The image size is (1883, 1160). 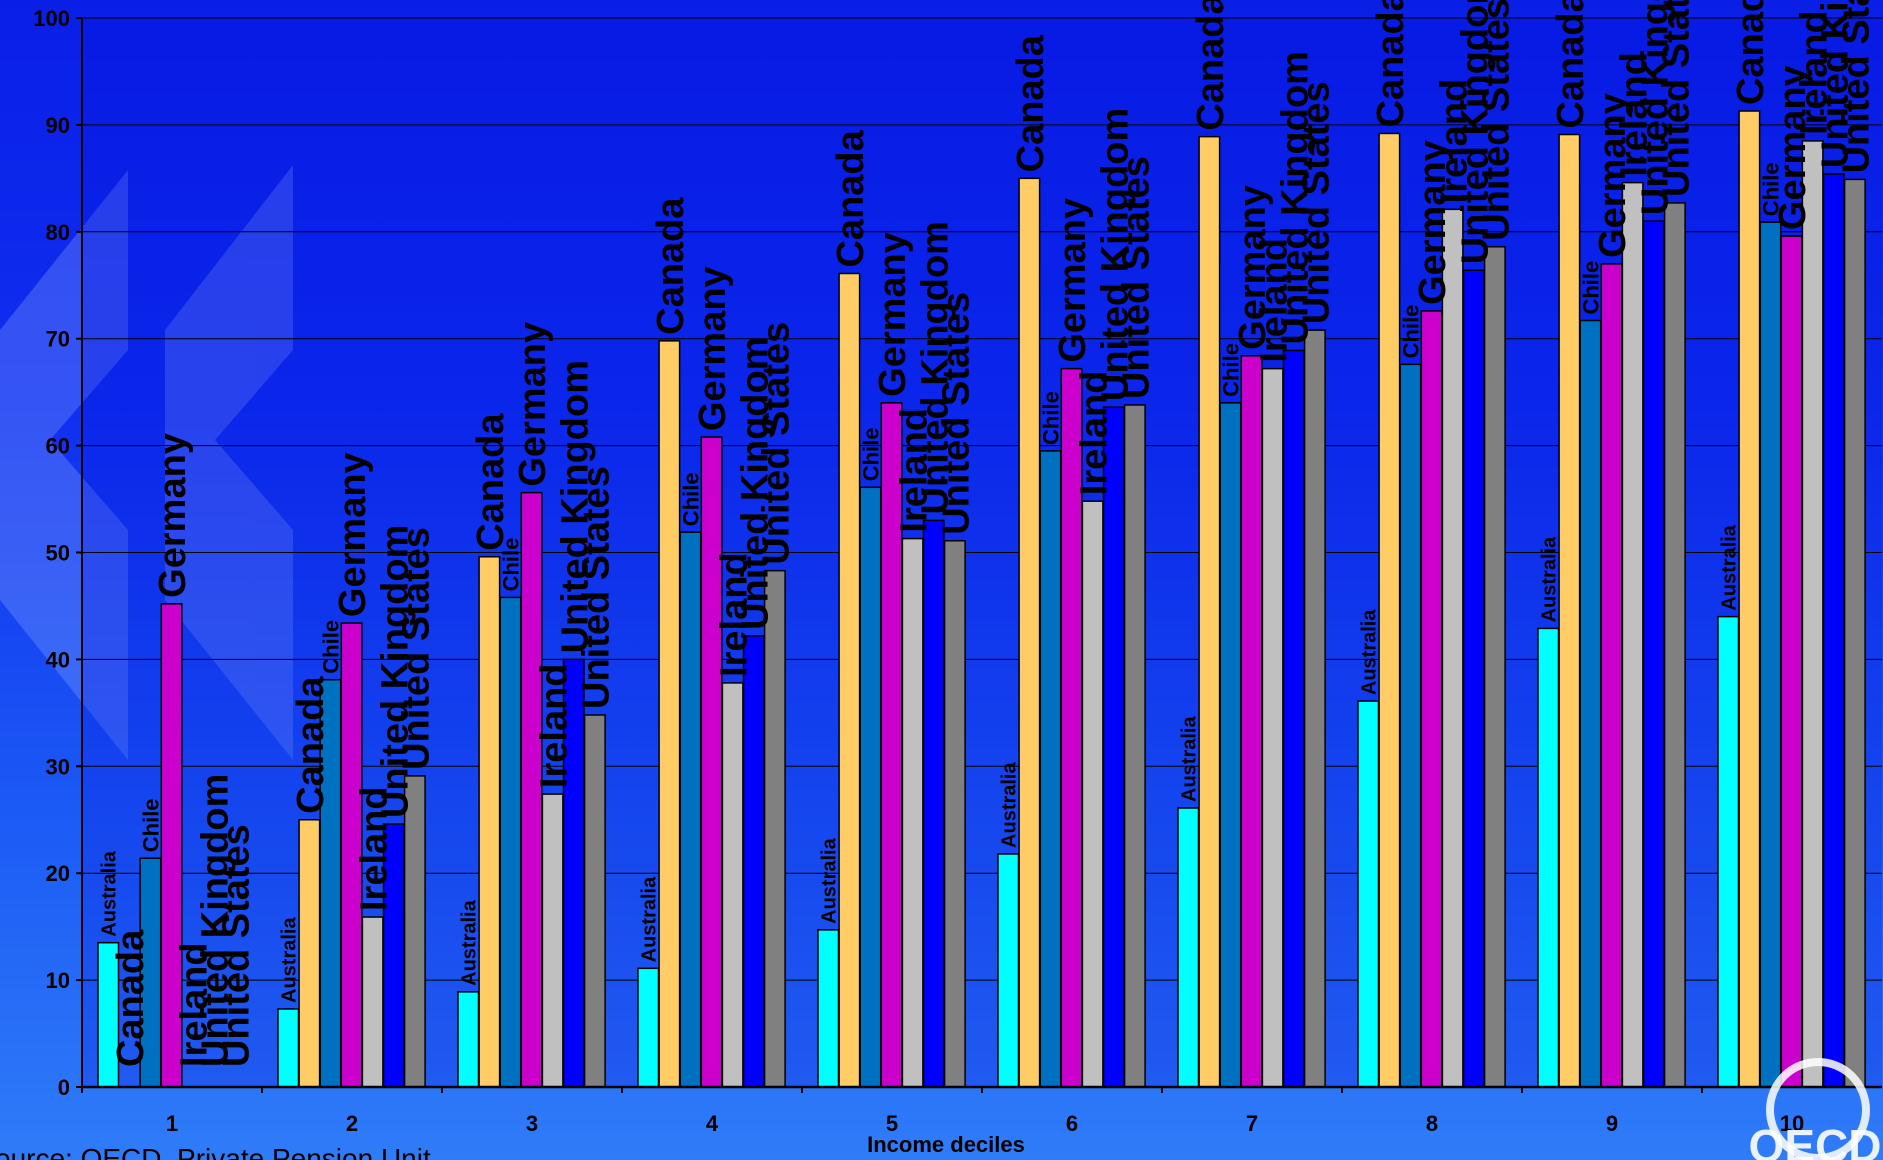 What do you see at coordinates (58, 766) in the screenshot?
I see `y-tick-label: 30` at bounding box center [58, 766].